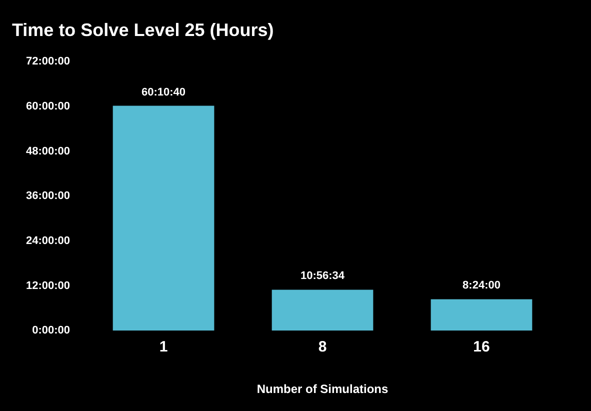 Image resolution: width=591 pixels, height=411 pixels. What do you see at coordinates (322, 389) in the screenshot?
I see `x-axis-title: Number of Simulations` at bounding box center [322, 389].